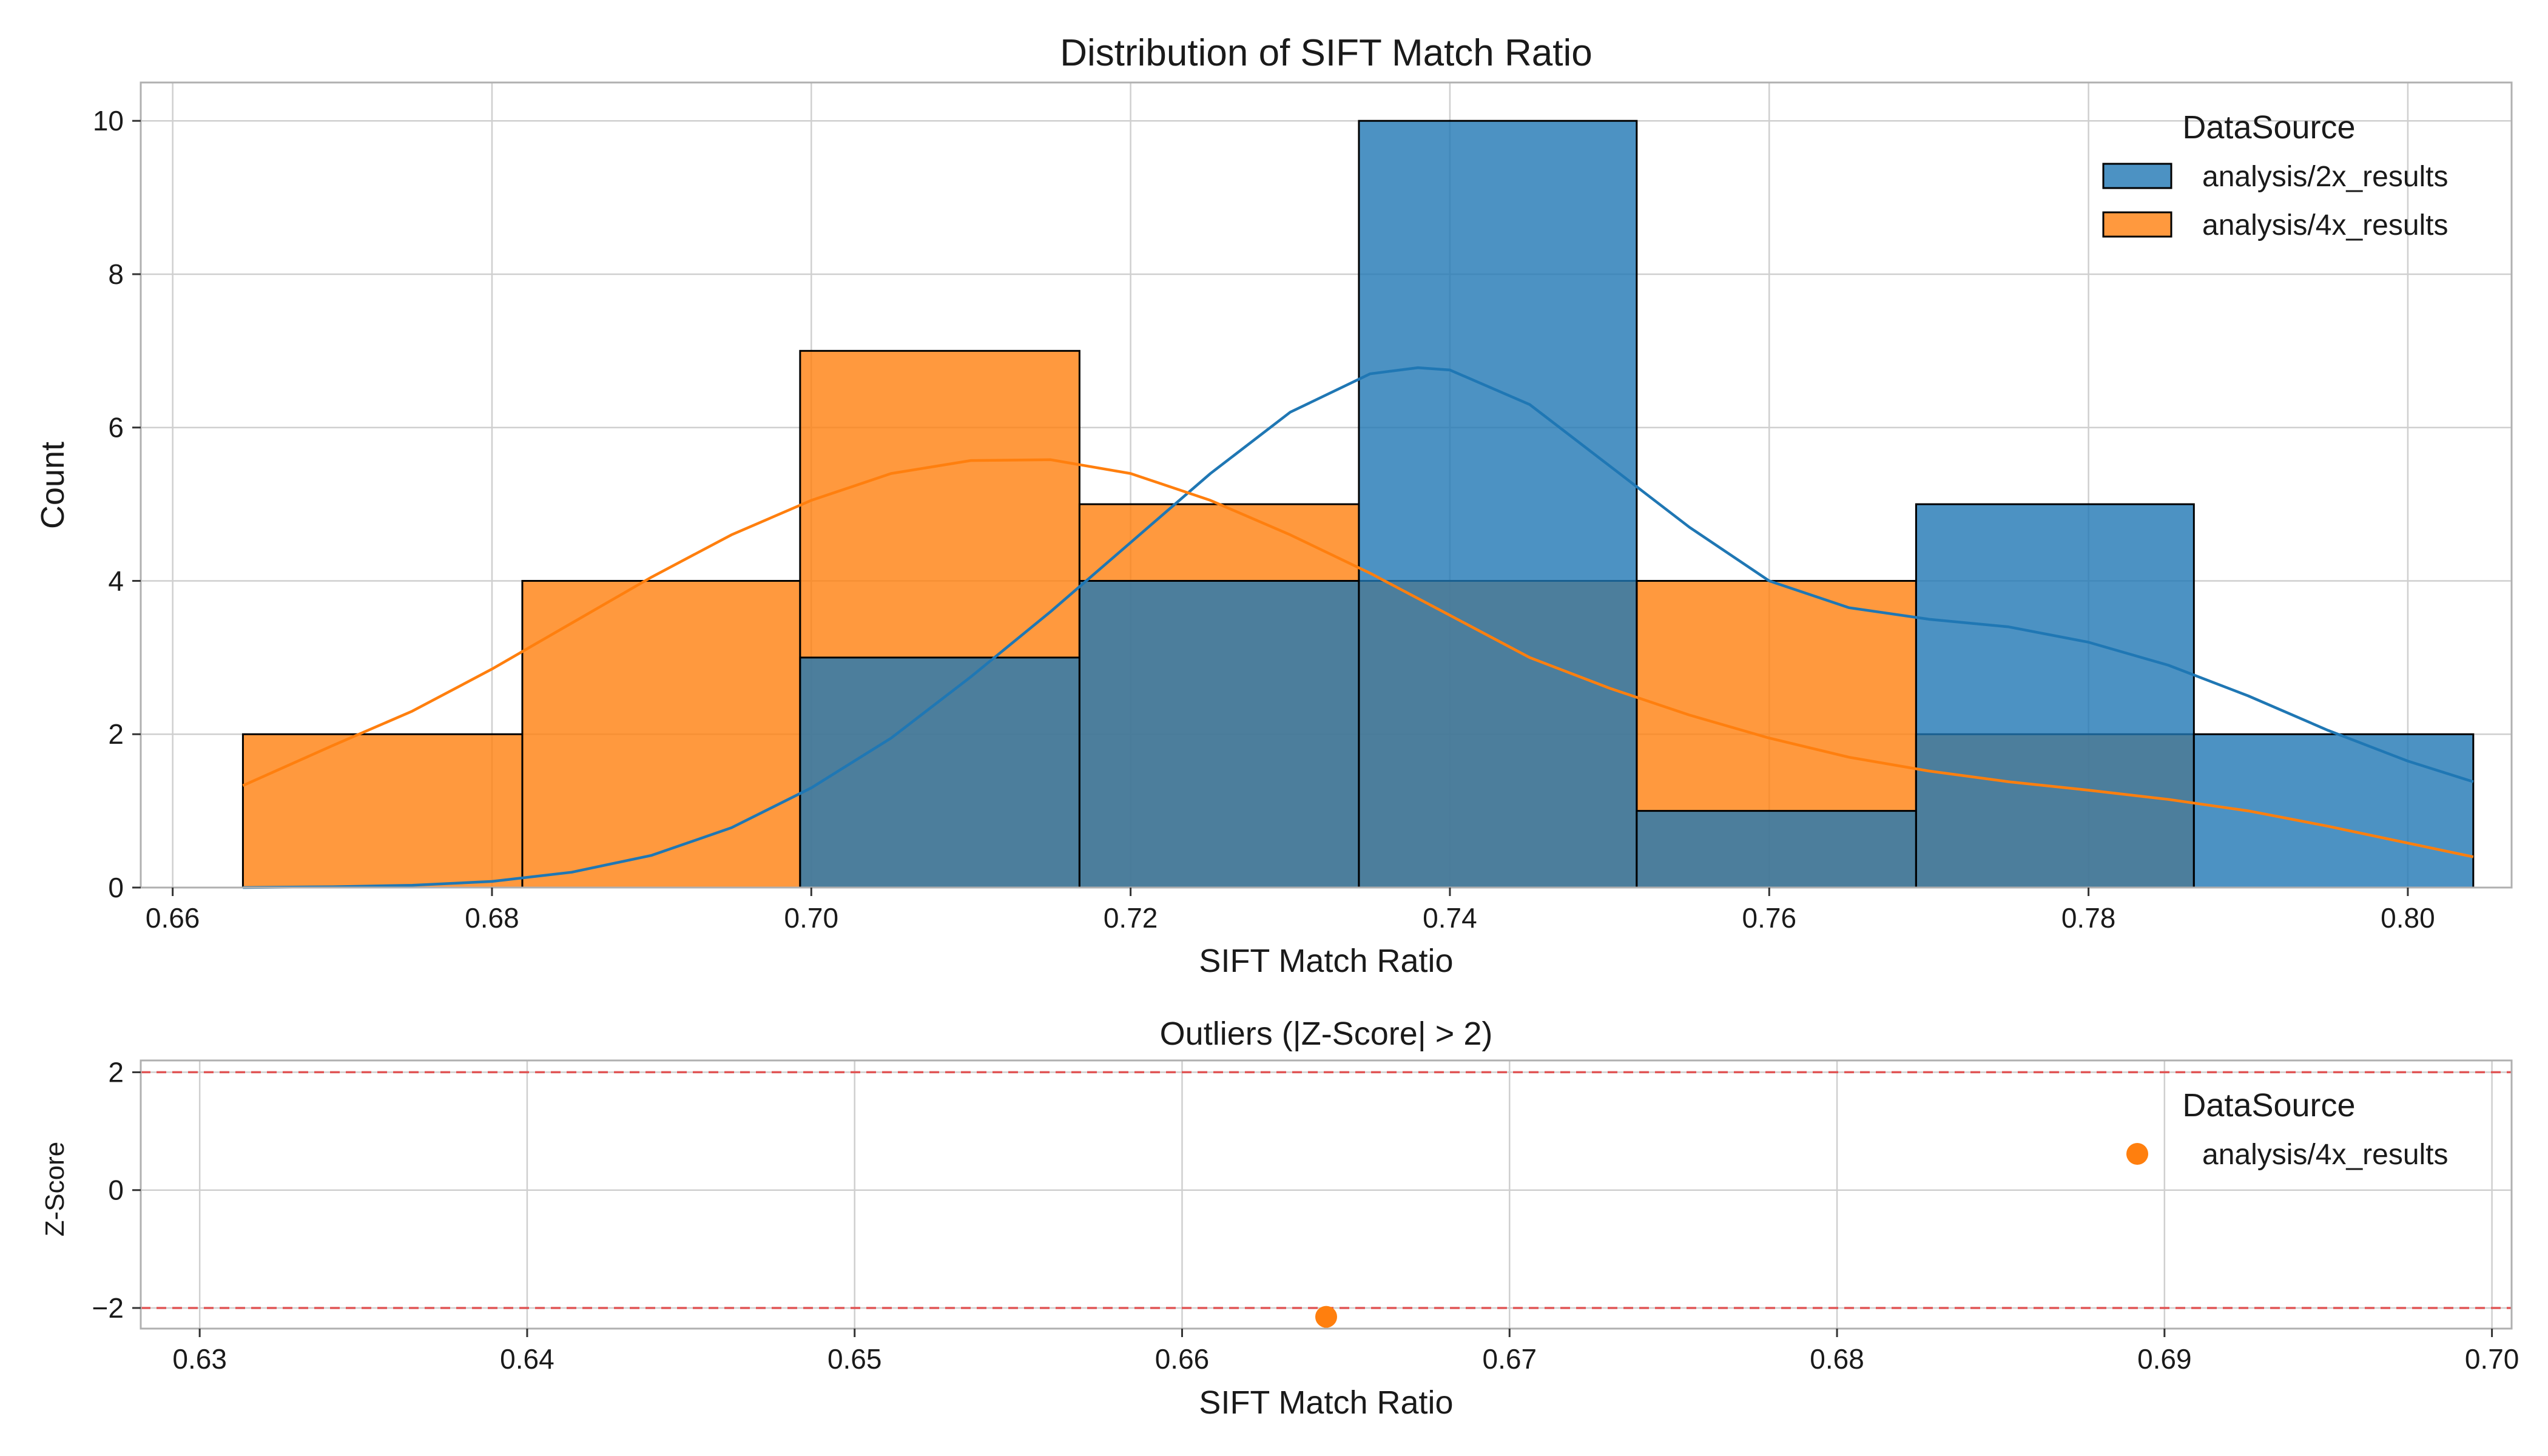 The height and width of the screenshot is (1456, 2548). What do you see at coordinates (1326, 961) in the screenshot?
I see `histogram-x-axis-label: SIFT Match Ratio` at bounding box center [1326, 961].